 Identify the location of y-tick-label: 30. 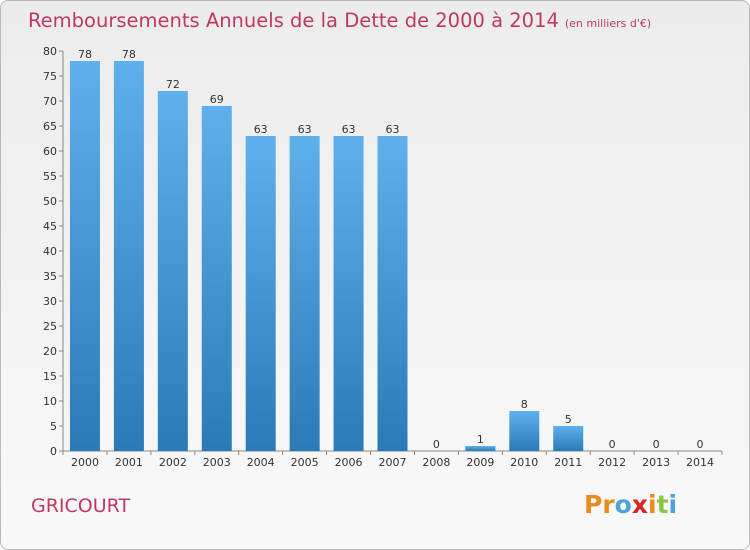
(50, 301).